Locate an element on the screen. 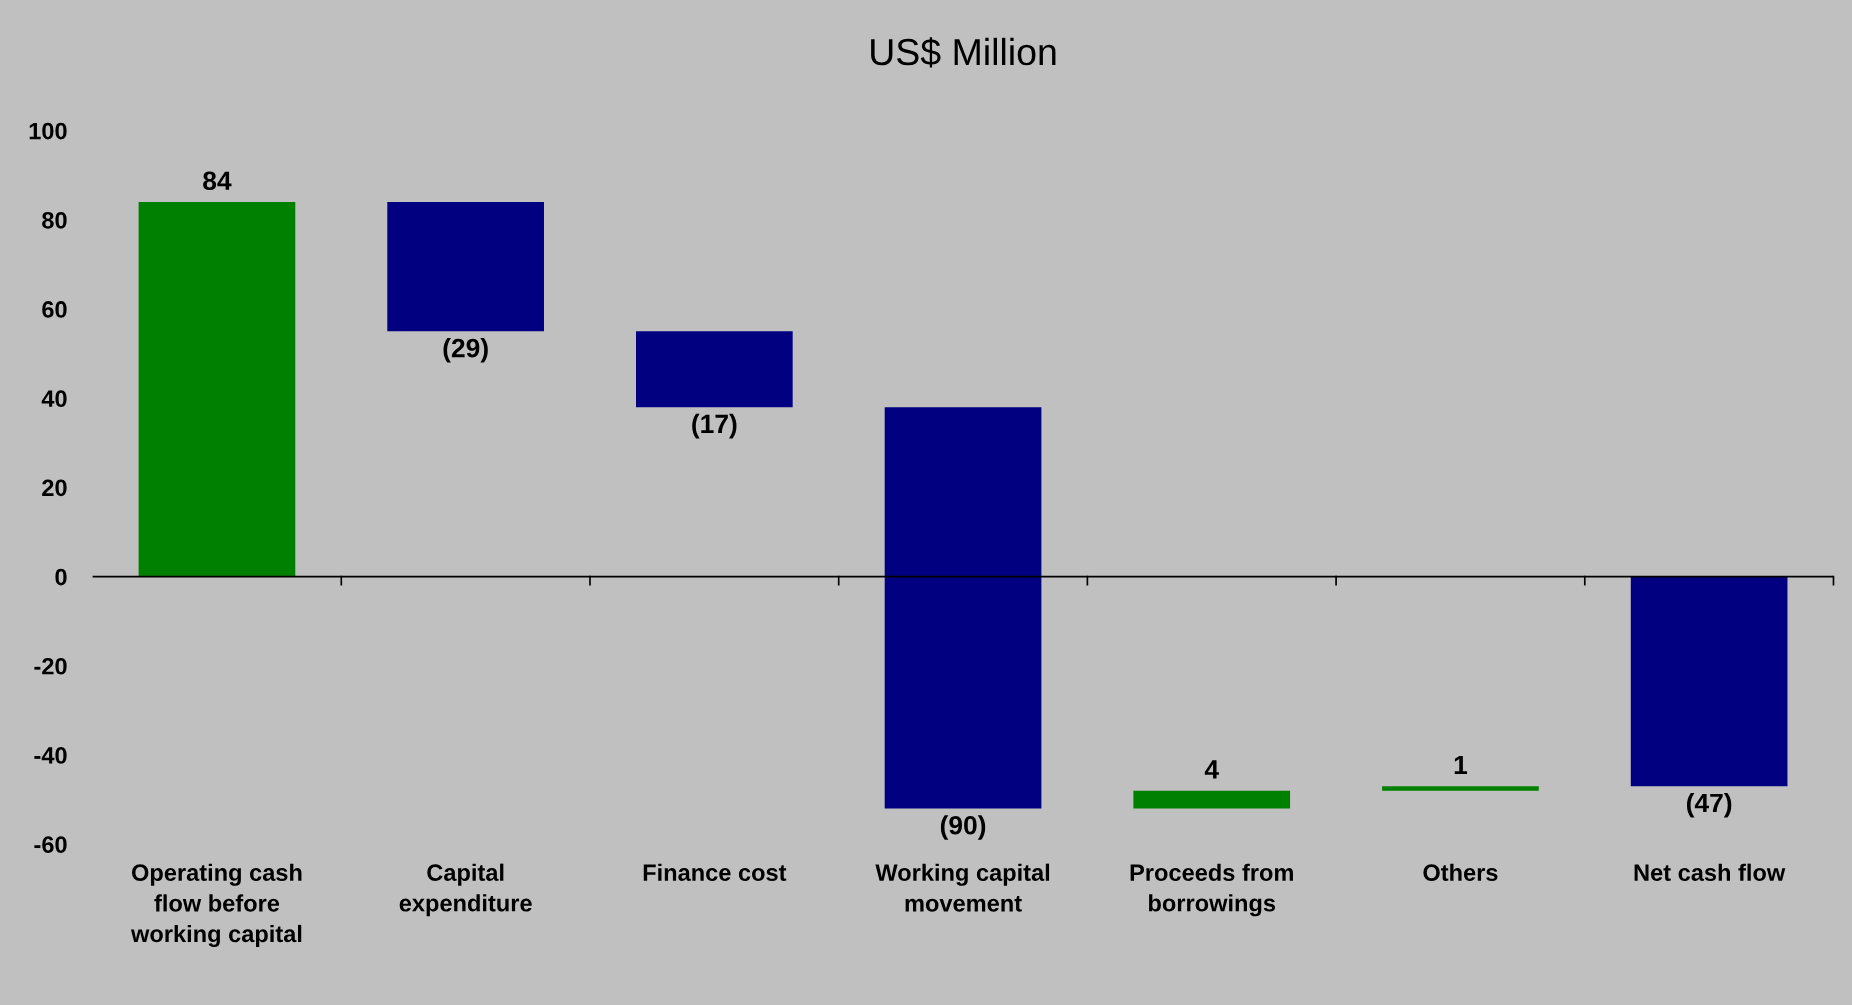 The image size is (1852, 1005). y-tick-label: 100 is located at coordinates (48, 131).